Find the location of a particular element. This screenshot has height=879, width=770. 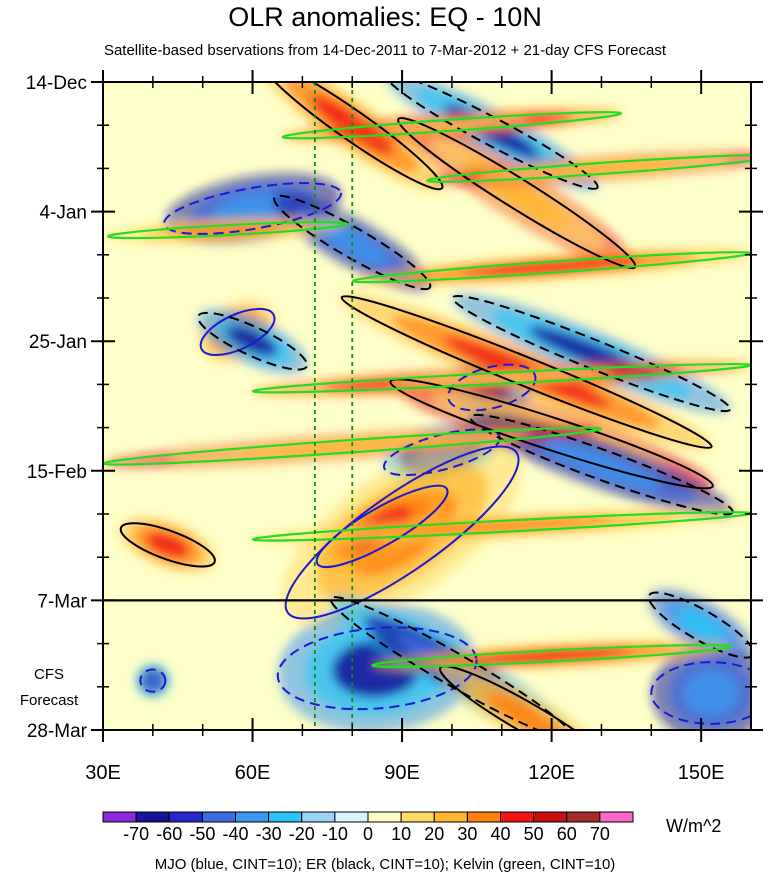

colorbar-label: 20 is located at coordinates (434, 834).